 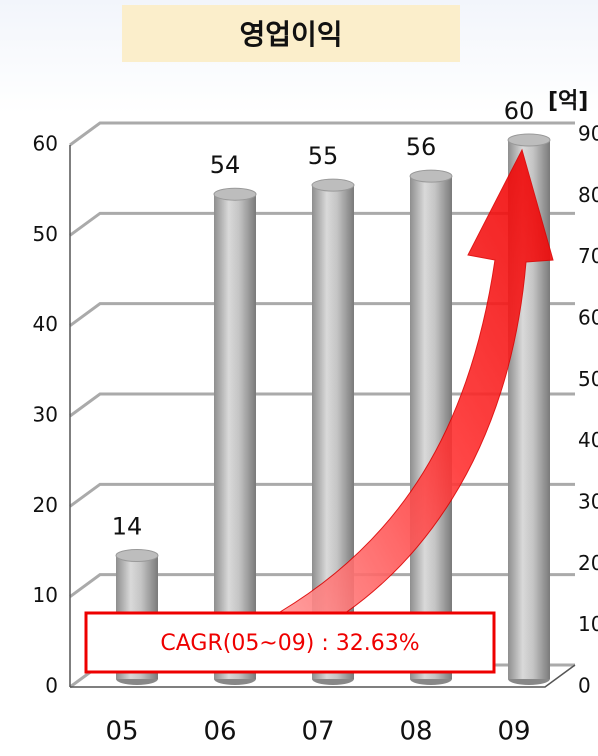 I want to click on y2-tick-label: 90, so click(x=588, y=134).